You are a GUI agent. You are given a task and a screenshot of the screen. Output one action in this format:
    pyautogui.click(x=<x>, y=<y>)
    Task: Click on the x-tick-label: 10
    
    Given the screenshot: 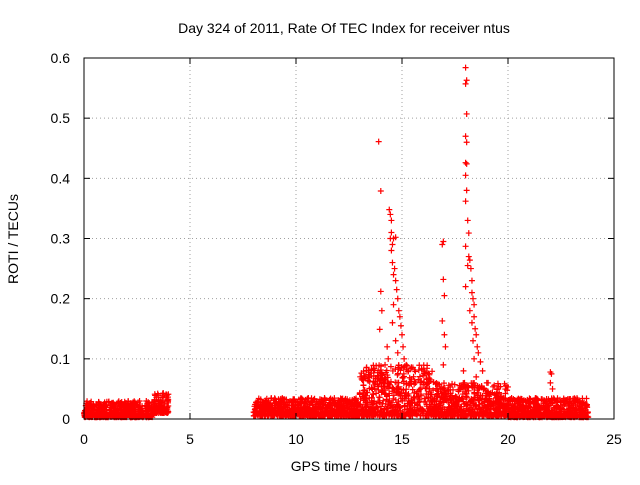 What is the action you would take?
    pyautogui.click(x=296, y=439)
    